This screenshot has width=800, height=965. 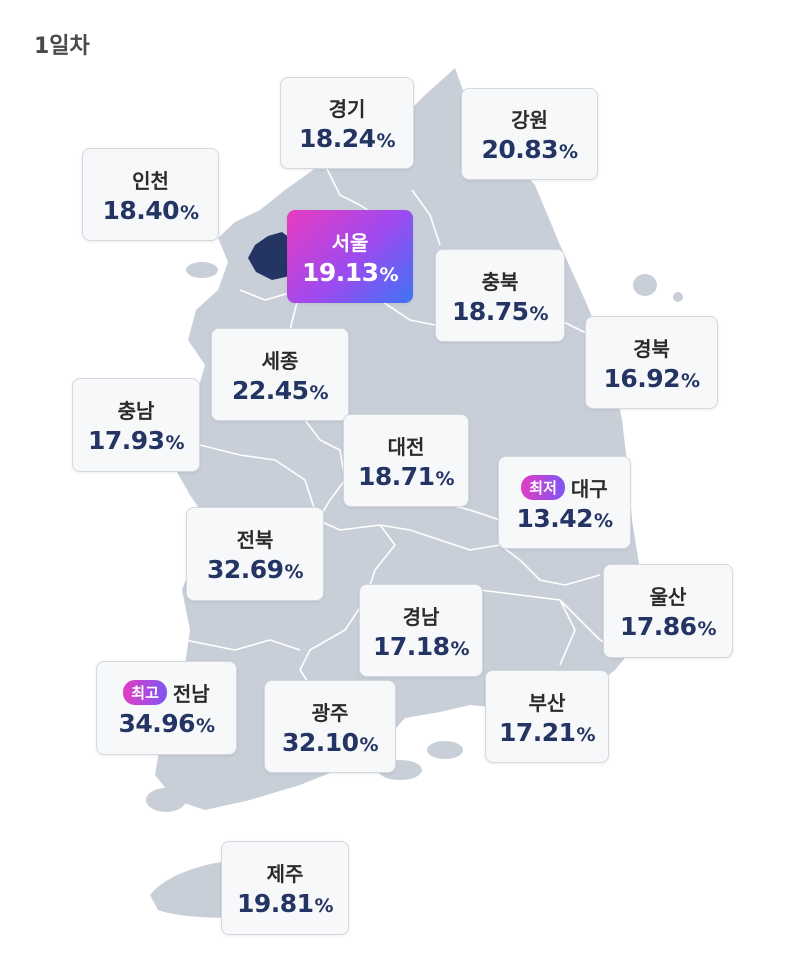 What do you see at coordinates (136, 440) in the screenshot?
I see `region-value: 17.93%` at bounding box center [136, 440].